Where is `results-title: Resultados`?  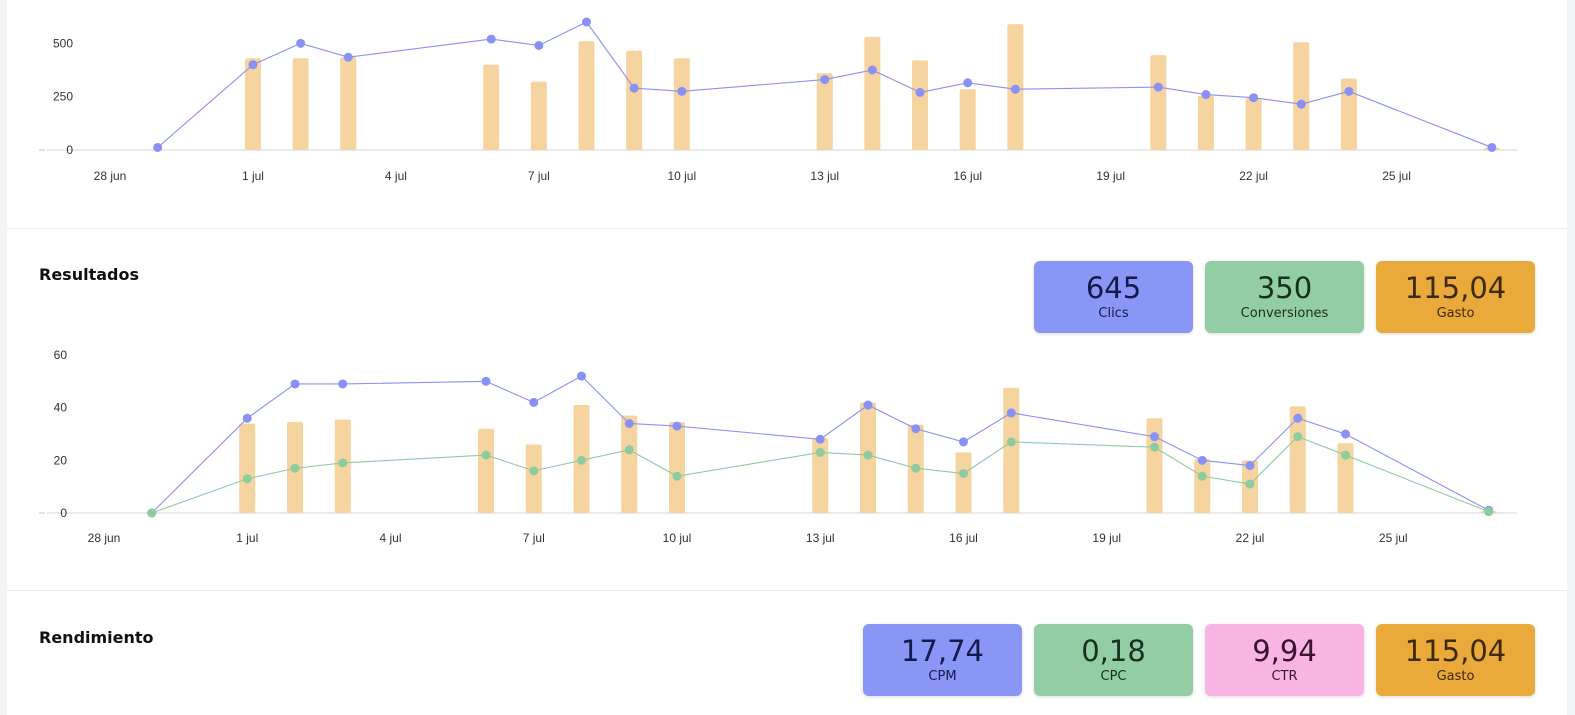
results-title: Resultados is located at coordinates (89, 274).